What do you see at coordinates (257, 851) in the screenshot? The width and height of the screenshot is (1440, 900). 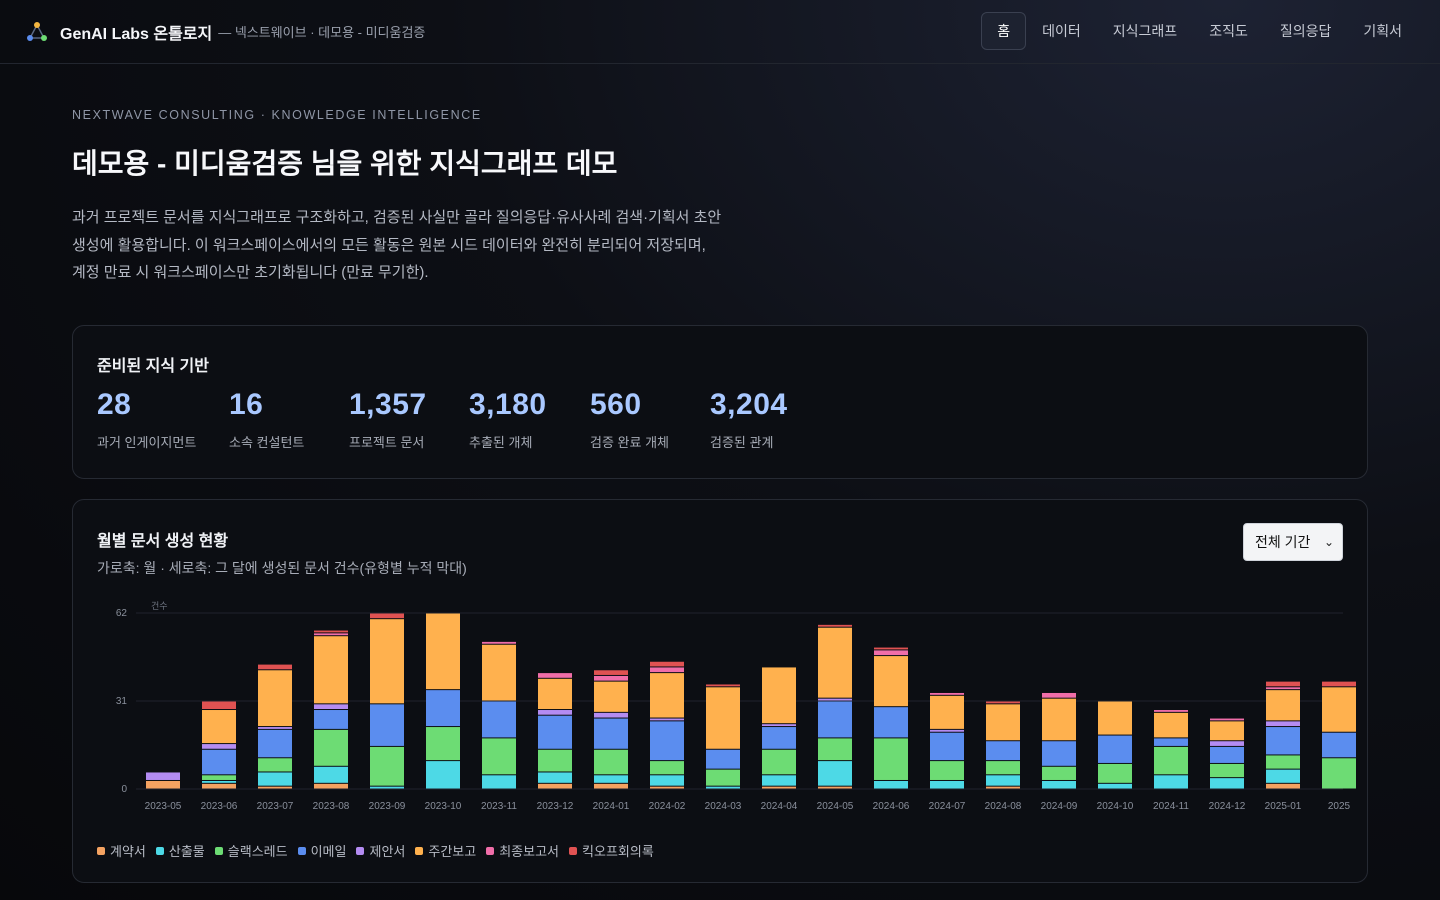 I see `legend-label: 슬랙스레드` at bounding box center [257, 851].